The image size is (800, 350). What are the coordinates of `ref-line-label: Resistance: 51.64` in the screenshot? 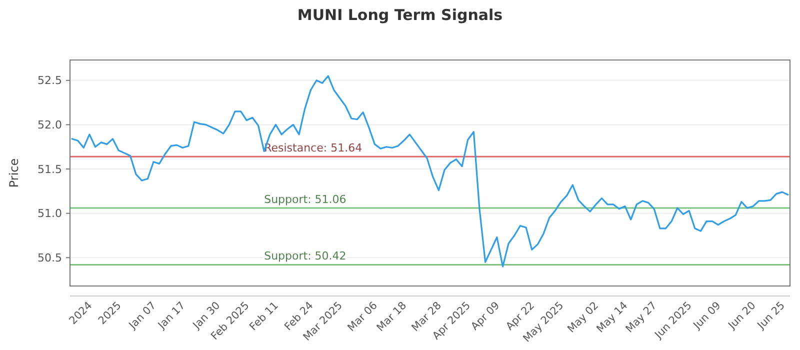 It's located at (313, 148).